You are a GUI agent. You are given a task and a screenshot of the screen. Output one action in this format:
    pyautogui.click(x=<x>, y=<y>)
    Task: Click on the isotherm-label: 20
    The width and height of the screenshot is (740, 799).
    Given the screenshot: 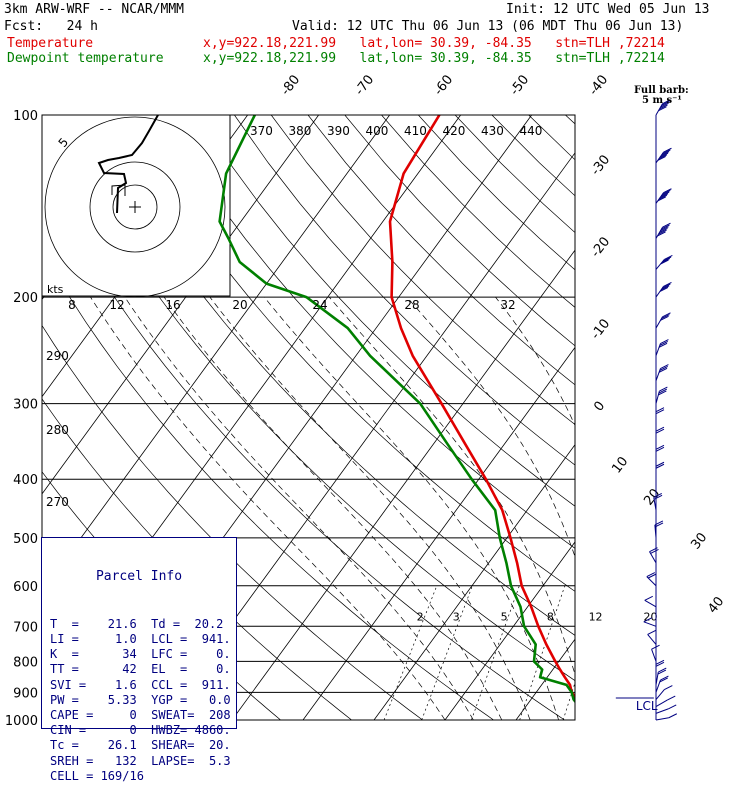 What is the action you would take?
    pyautogui.click(x=652, y=497)
    